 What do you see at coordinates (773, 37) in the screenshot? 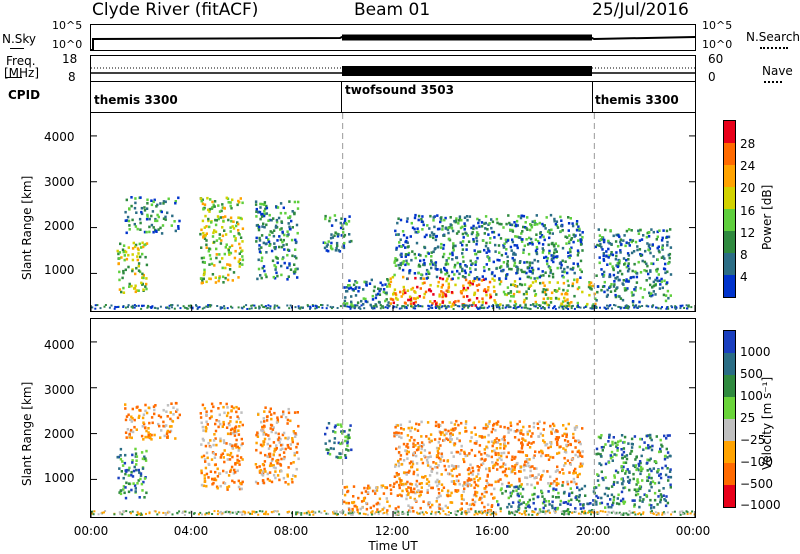
I see `nsearch-label: N.Search` at bounding box center [773, 37].